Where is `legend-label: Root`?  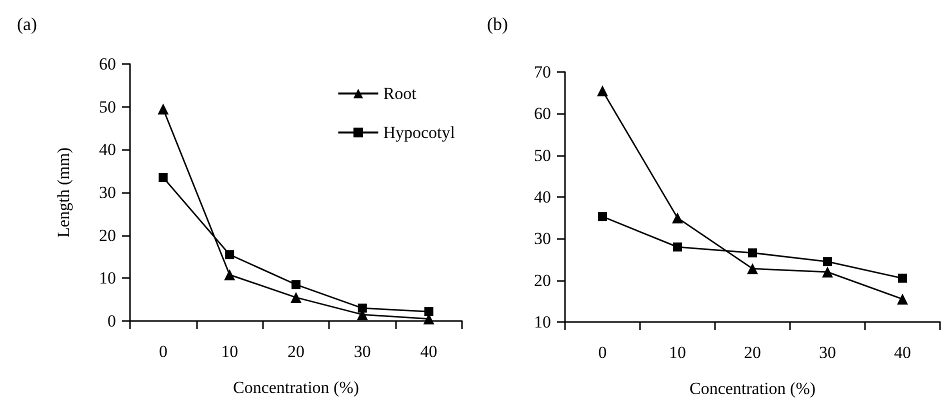
legend-label: Root is located at coordinates (400, 93).